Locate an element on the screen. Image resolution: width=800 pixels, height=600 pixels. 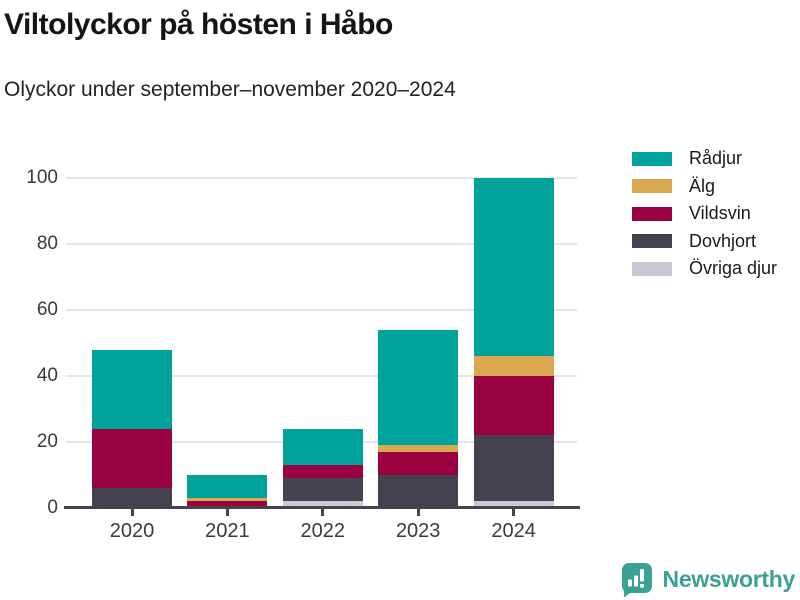
chart-legend: Rådjur Älg Vildsvin Dovhjort Övriga djur is located at coordinates (704, 214).